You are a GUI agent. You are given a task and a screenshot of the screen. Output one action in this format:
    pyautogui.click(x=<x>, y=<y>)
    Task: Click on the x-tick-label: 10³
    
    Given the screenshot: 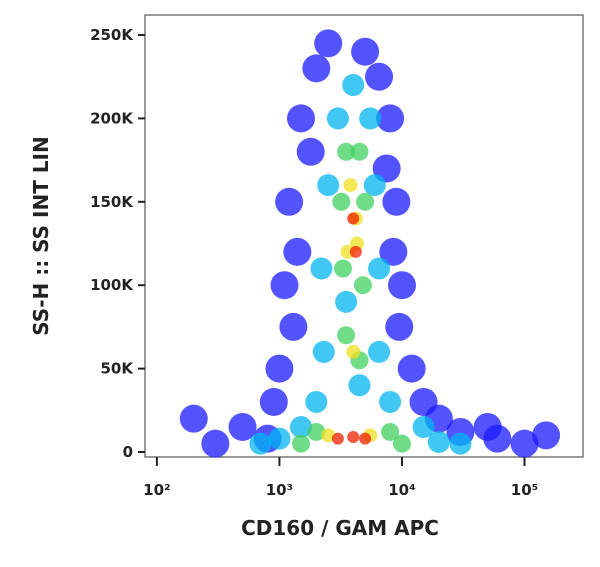 What is the action you would take?
    pyautogui.click(x=279, y=490)
    